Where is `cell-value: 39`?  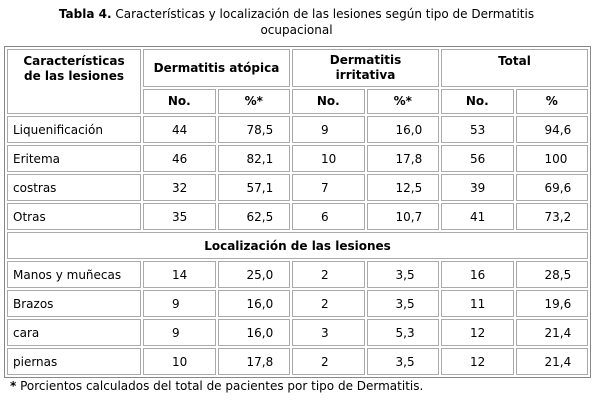
cell-value: 39 is located at coordinates (477, 187).